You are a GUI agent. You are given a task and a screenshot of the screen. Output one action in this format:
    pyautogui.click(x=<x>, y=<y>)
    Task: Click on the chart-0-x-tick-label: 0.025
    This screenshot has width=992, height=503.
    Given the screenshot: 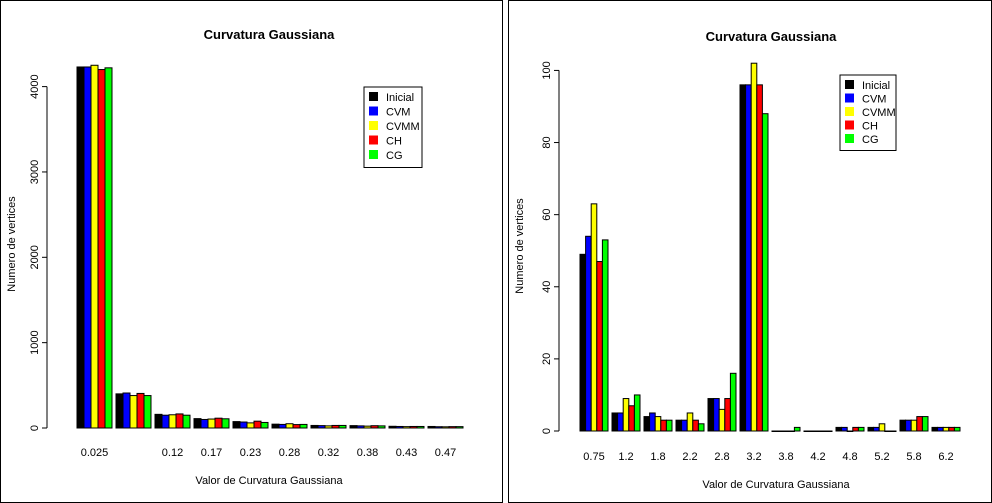 What is the action you would take?
    pyautogui.click(x=95, y=453)
    